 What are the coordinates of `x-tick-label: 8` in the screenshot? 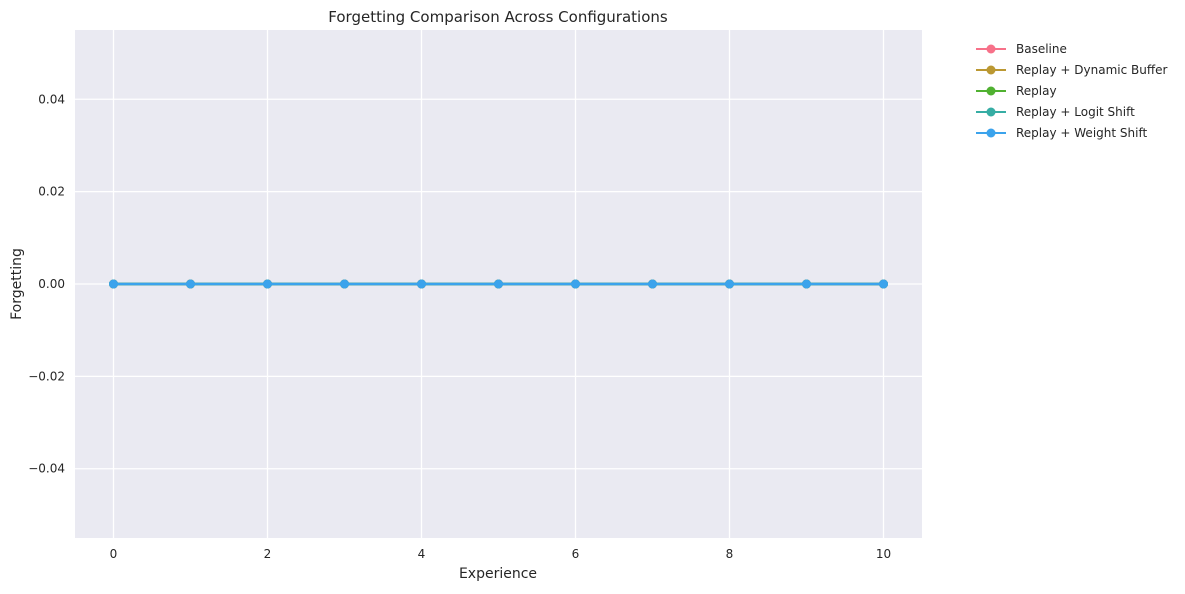 It's located at (730, 554).